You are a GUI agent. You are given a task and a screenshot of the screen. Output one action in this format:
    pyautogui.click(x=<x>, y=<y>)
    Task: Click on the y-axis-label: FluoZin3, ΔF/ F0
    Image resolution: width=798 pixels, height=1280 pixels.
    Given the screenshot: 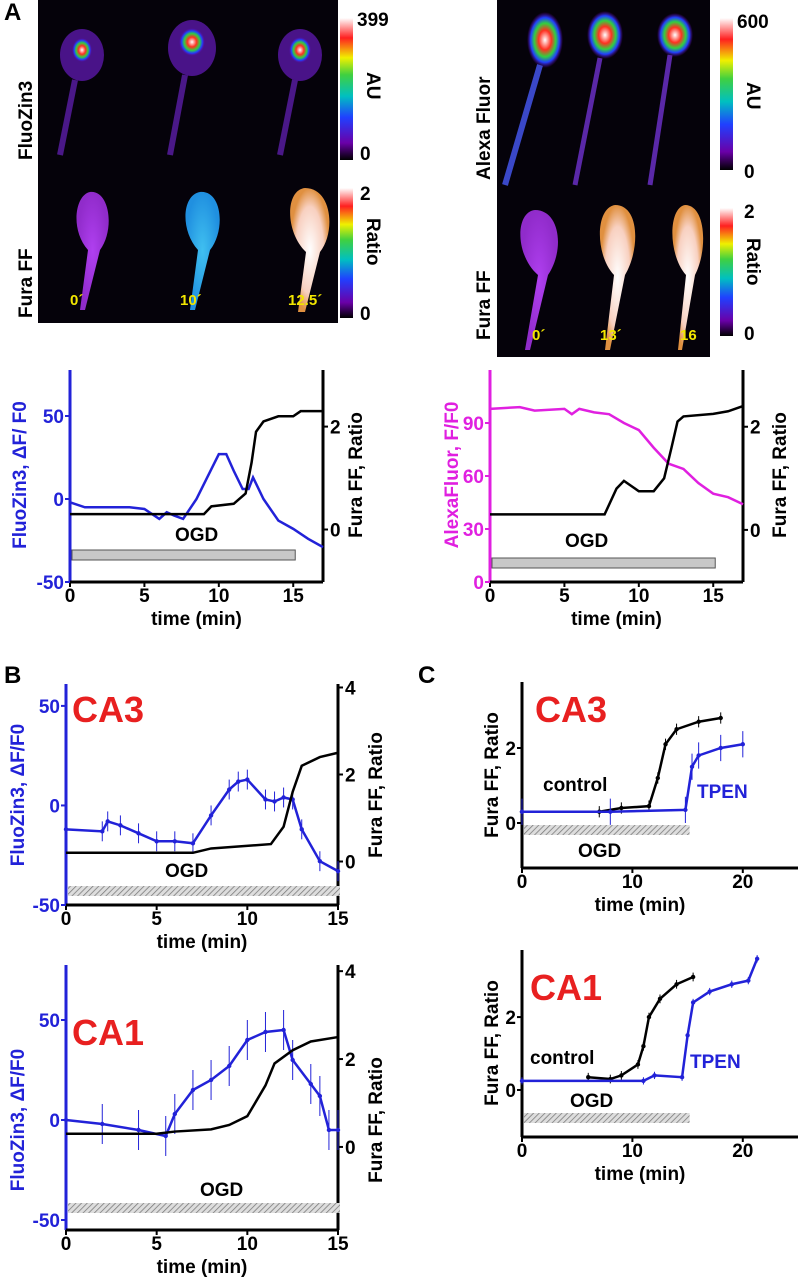 What is the action you would take?
    pyautogui.click(x=20, y=475)
    